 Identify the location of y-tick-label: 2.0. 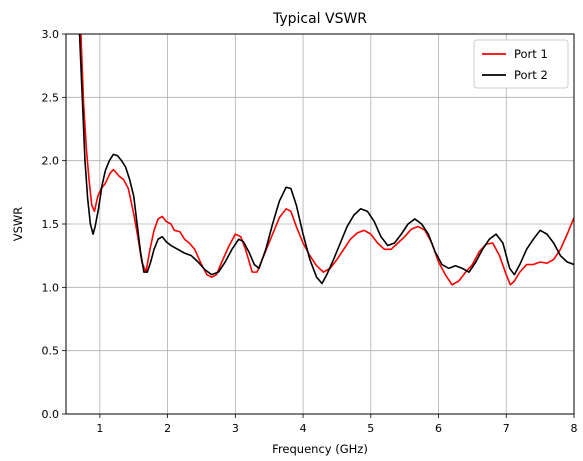
(51, 161).